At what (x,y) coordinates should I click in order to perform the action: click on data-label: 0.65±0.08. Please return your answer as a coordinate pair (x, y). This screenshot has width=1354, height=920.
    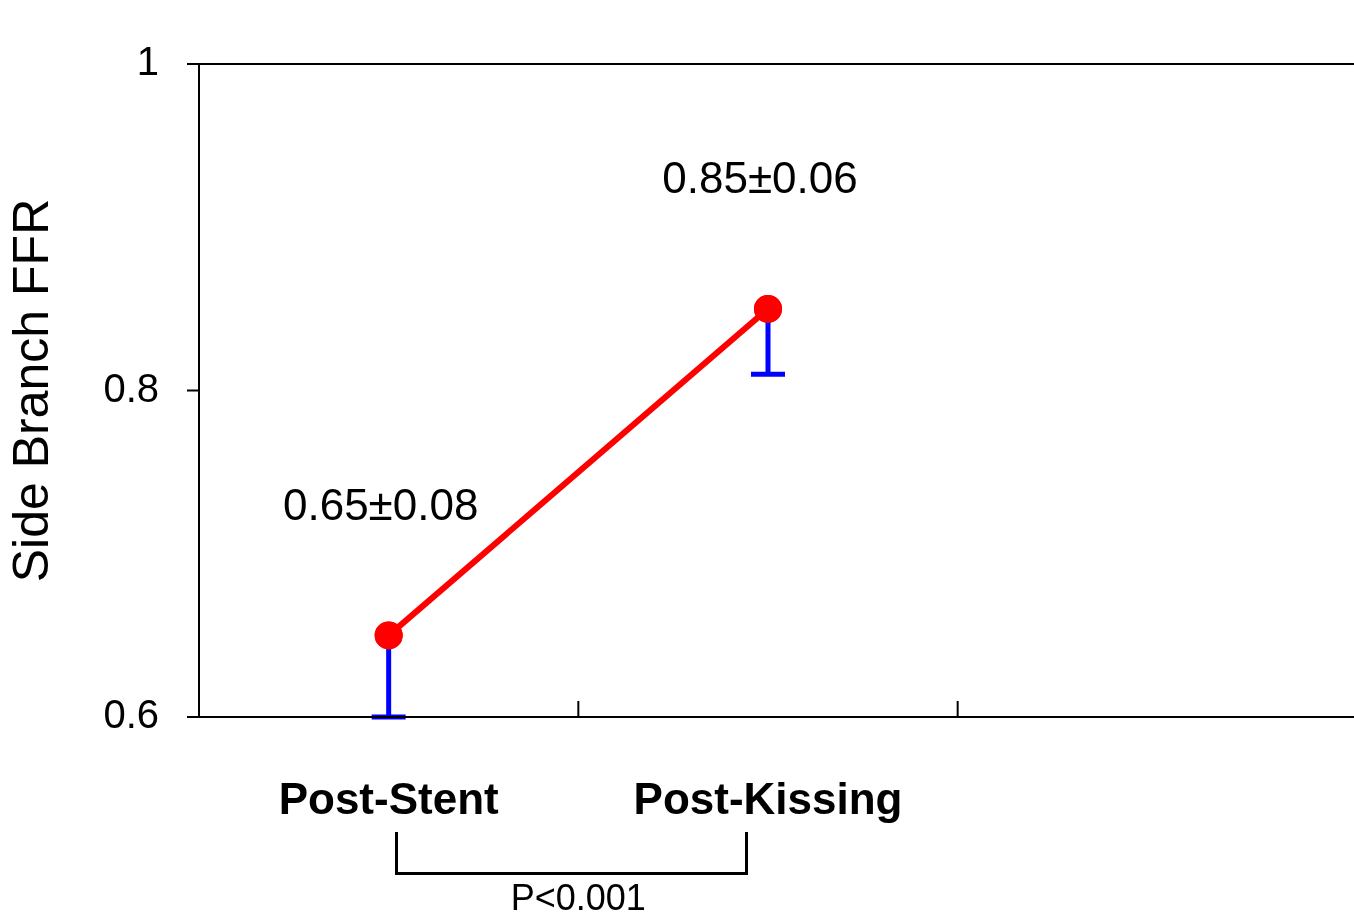
    Looking at the image, I should click on (380, 504).